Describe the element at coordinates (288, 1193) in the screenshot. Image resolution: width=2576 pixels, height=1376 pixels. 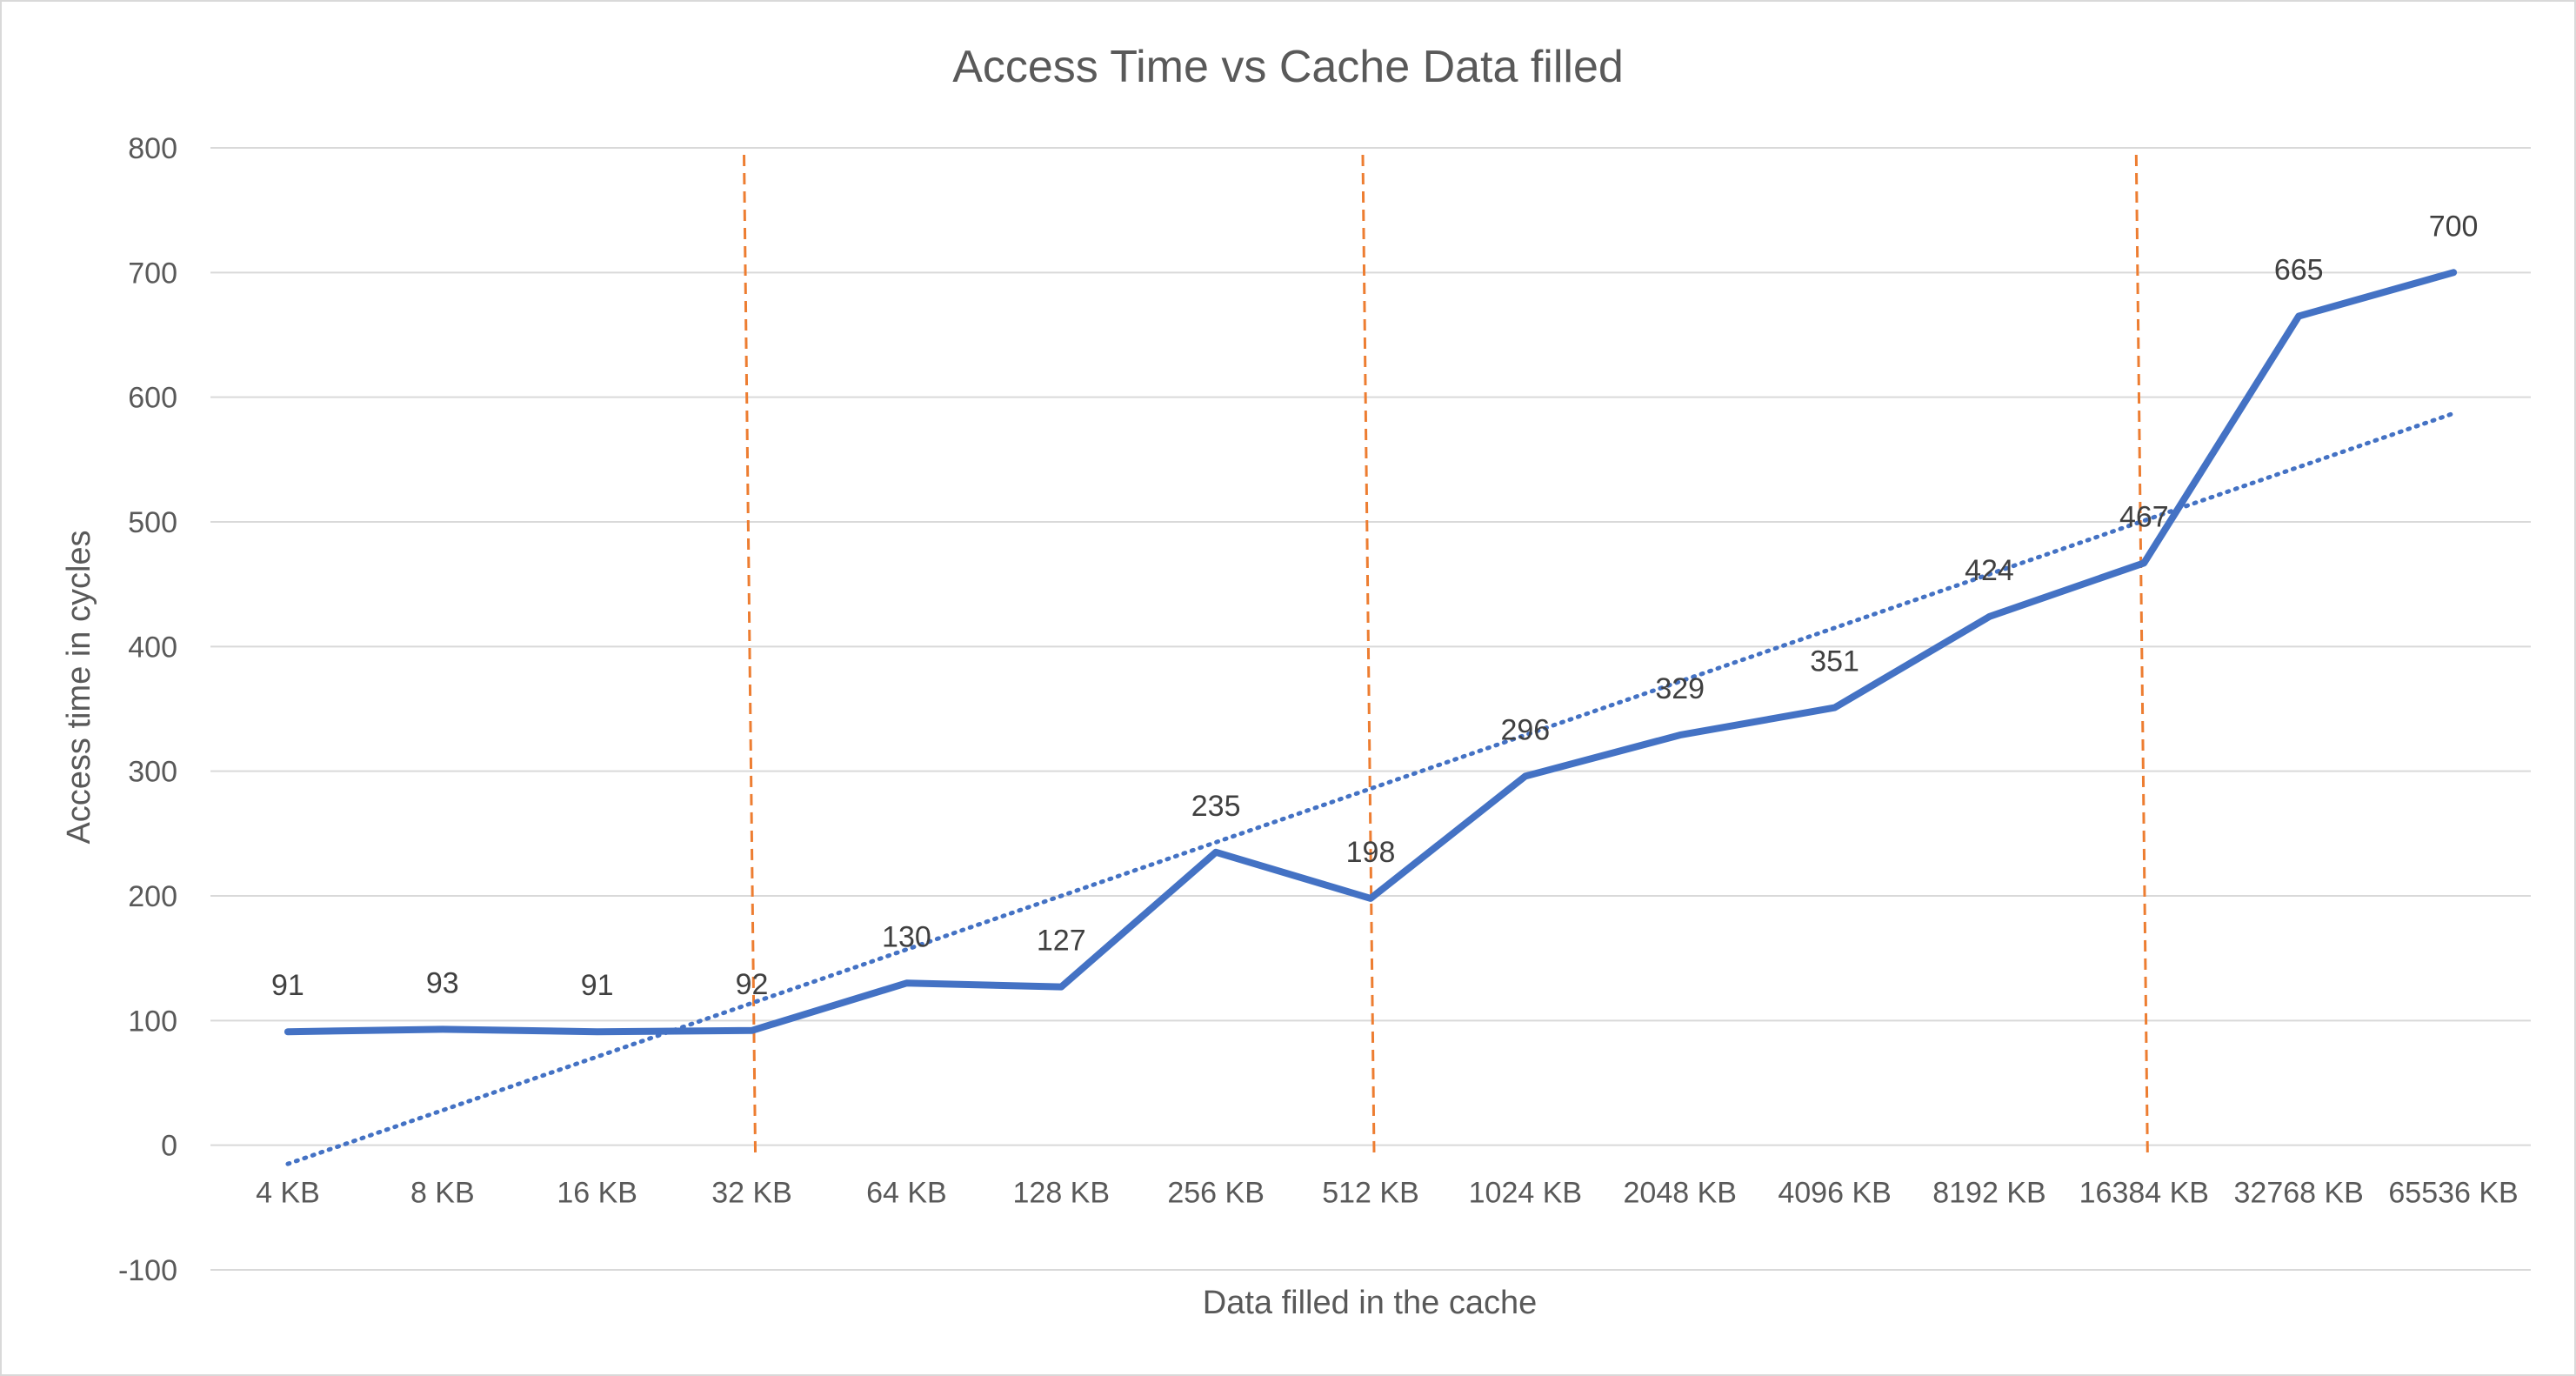
I see `x-tick-label: 4 KB` at that location.